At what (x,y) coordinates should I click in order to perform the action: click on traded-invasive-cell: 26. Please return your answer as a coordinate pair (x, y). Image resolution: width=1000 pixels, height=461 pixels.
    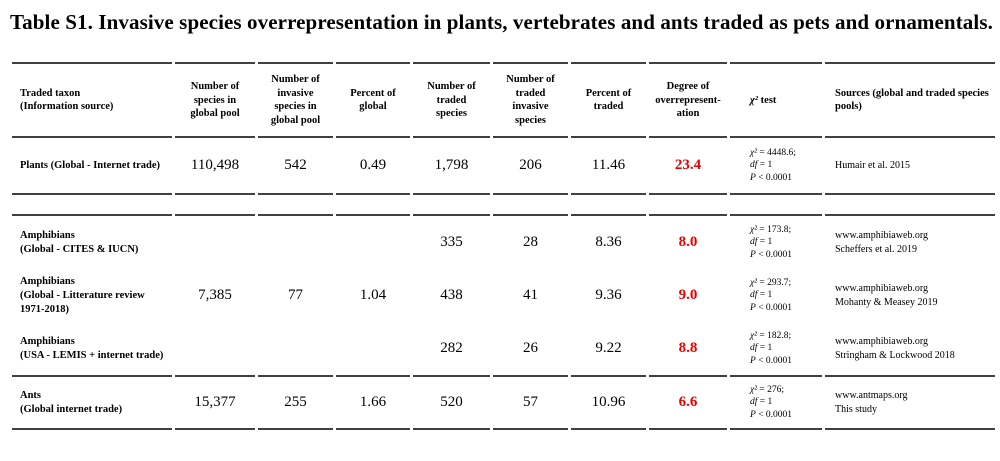
    Looking at the image, I should click on (530, 350).